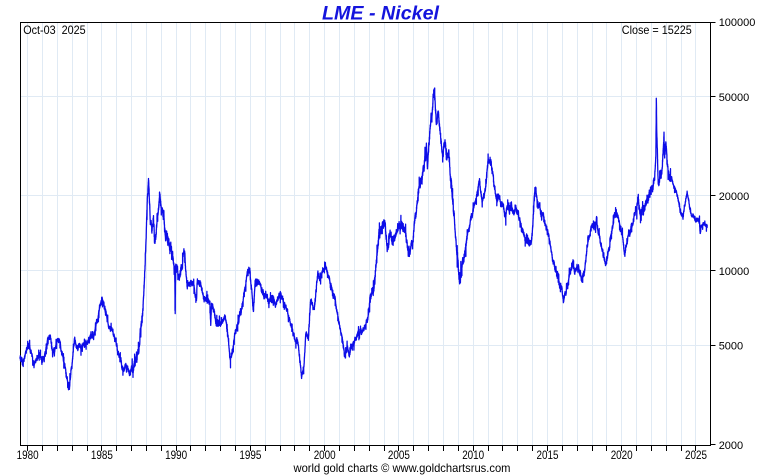 The width and height of the screenshot is (760, 475). Describe the element at coordinates (734, 197) in the screenshot. I see `svg-text: 20000` at that location.